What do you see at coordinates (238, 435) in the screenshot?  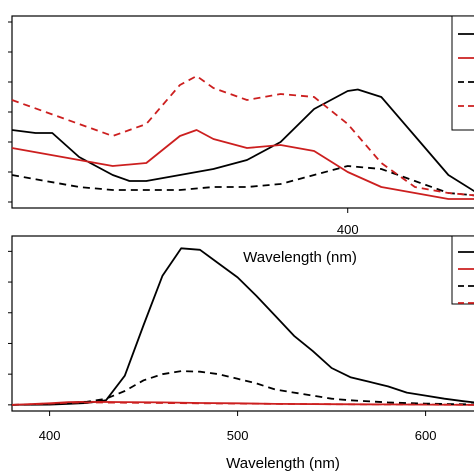 I see `bottom-x-tick-label-1: 500` at bounding box center [238, 435].